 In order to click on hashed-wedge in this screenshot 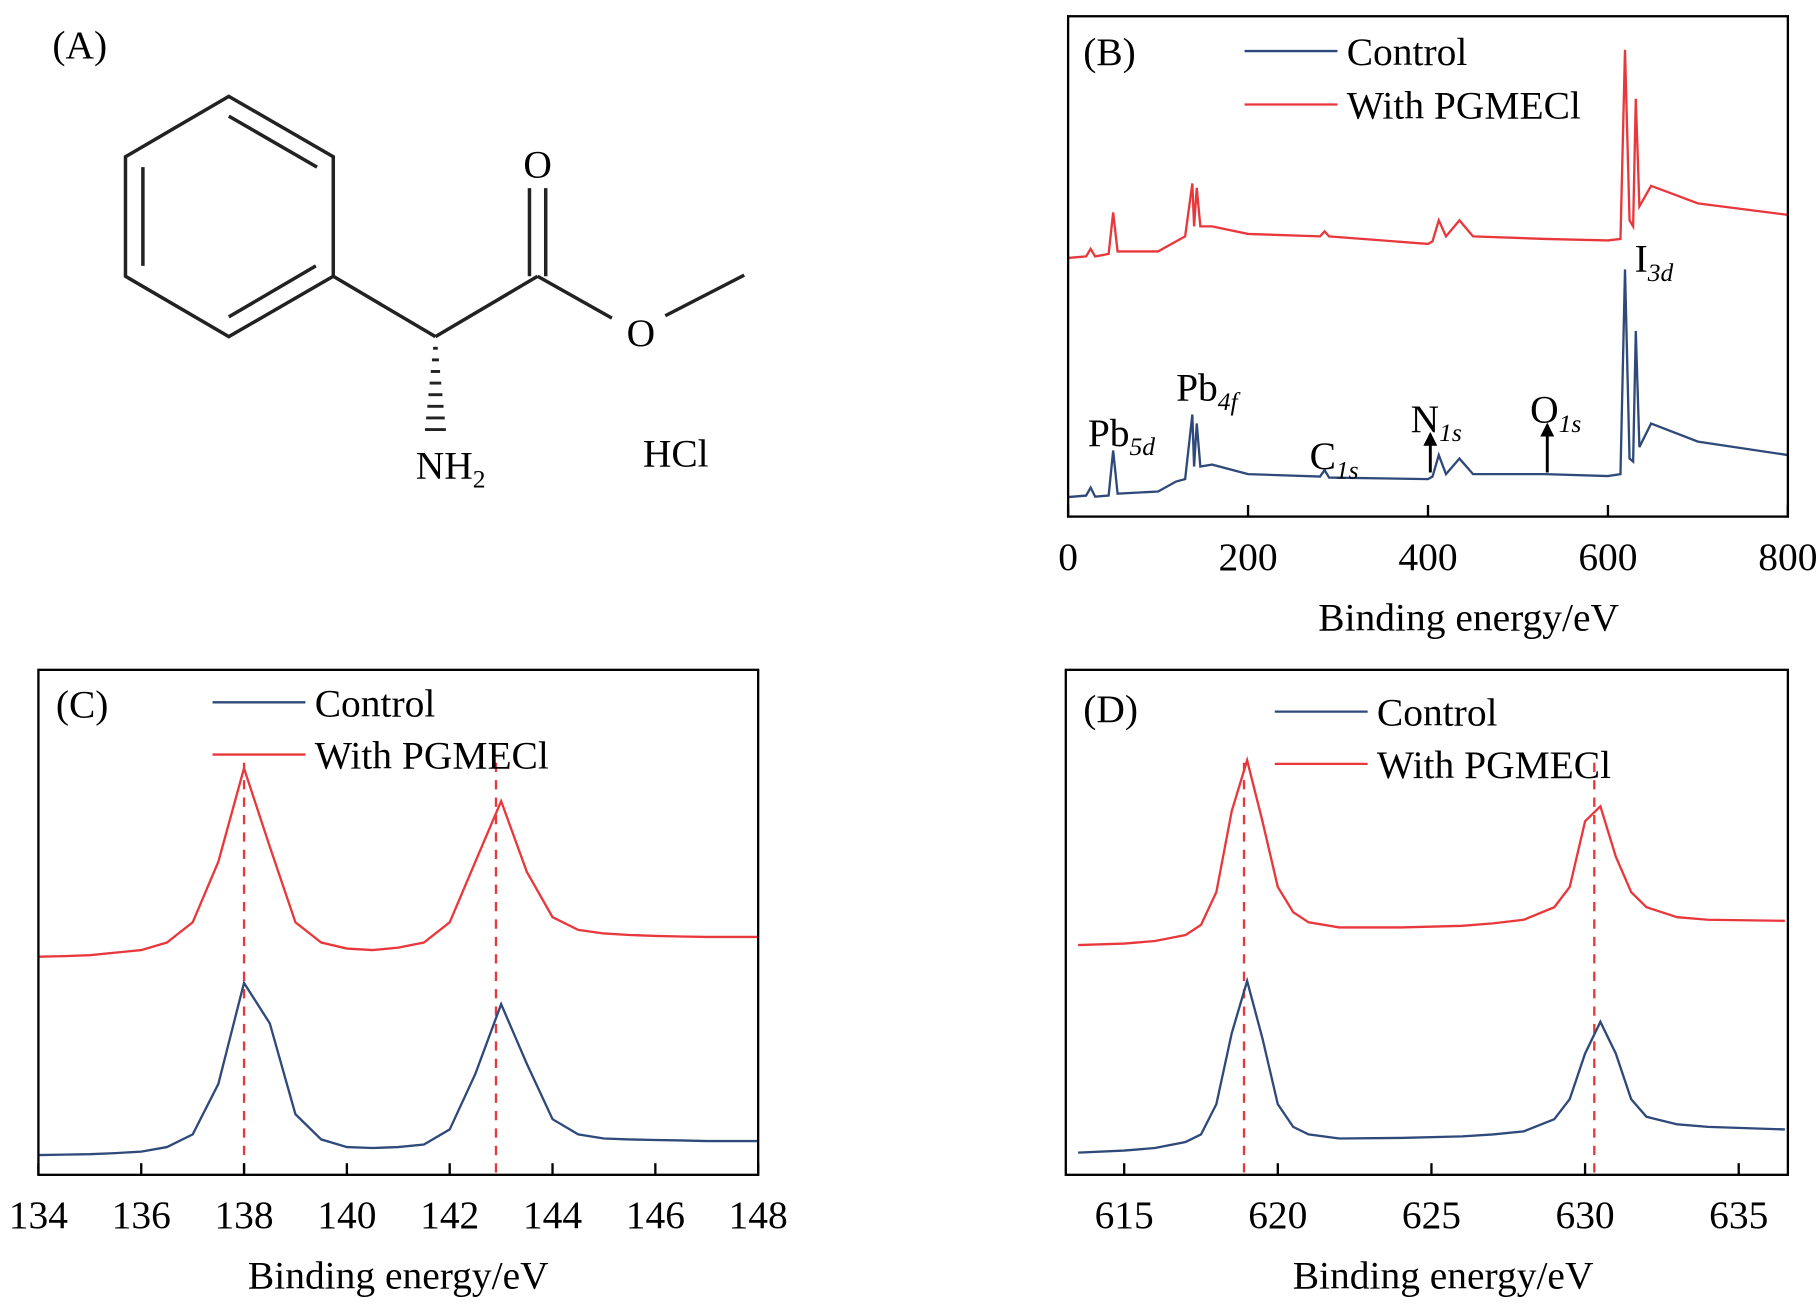, I will do `click(435, 388)`.